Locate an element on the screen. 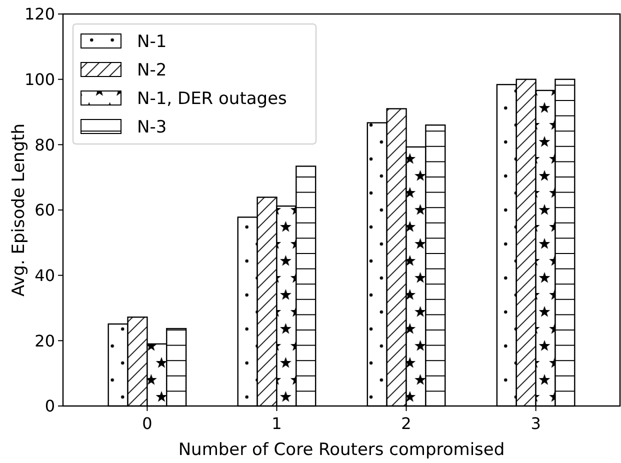 This screenshot has width=621, height=463. legend-label: N-1 is located at coordinates (152, 42).